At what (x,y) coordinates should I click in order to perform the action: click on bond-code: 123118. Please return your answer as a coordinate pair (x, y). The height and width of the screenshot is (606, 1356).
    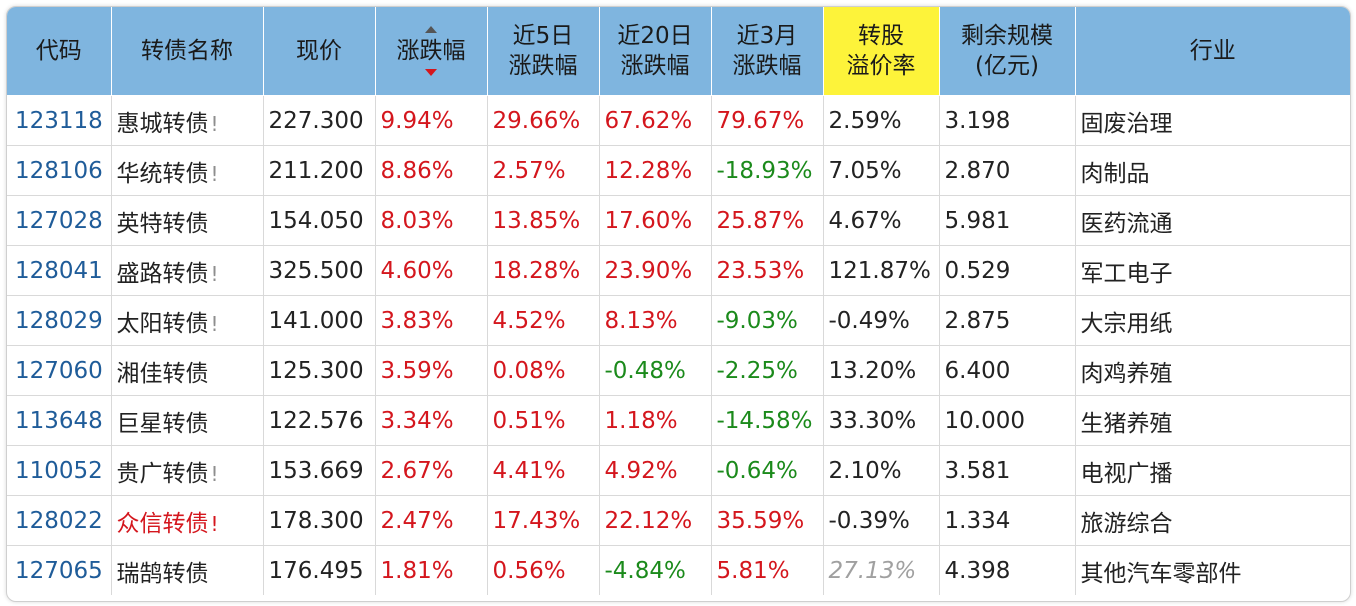
    Looking at the image, I should click on (59, 120).